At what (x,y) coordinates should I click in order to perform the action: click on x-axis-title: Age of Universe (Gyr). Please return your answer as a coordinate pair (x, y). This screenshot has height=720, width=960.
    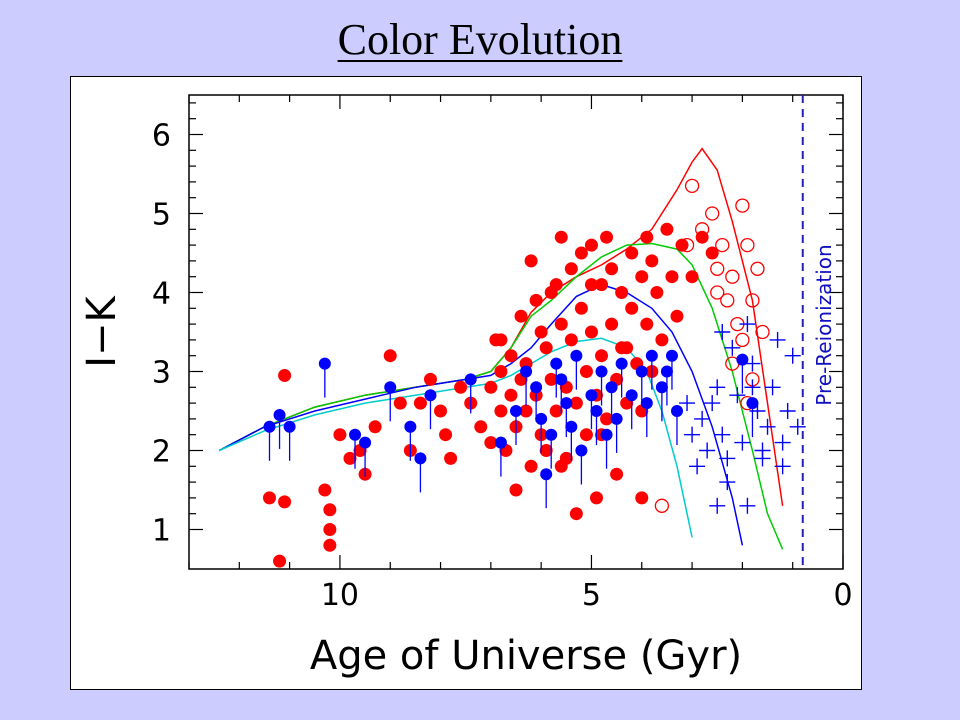
    Looking at the image, I should click on (526, 656).